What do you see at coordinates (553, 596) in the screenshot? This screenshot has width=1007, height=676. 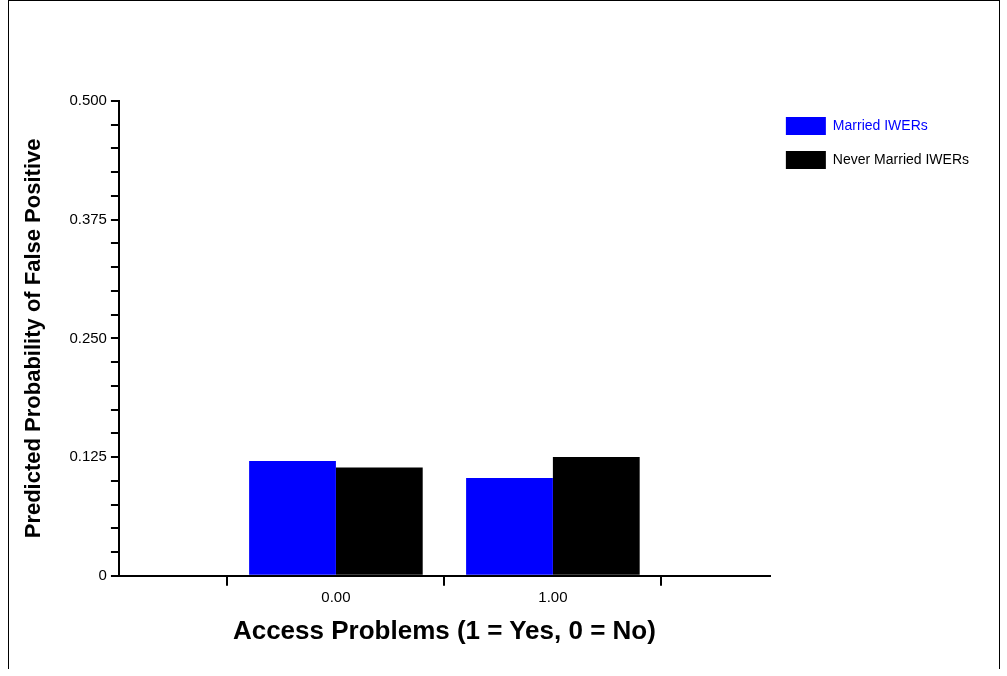 I see `x-tick-label: 1.00` at bounding box center [553, 596].